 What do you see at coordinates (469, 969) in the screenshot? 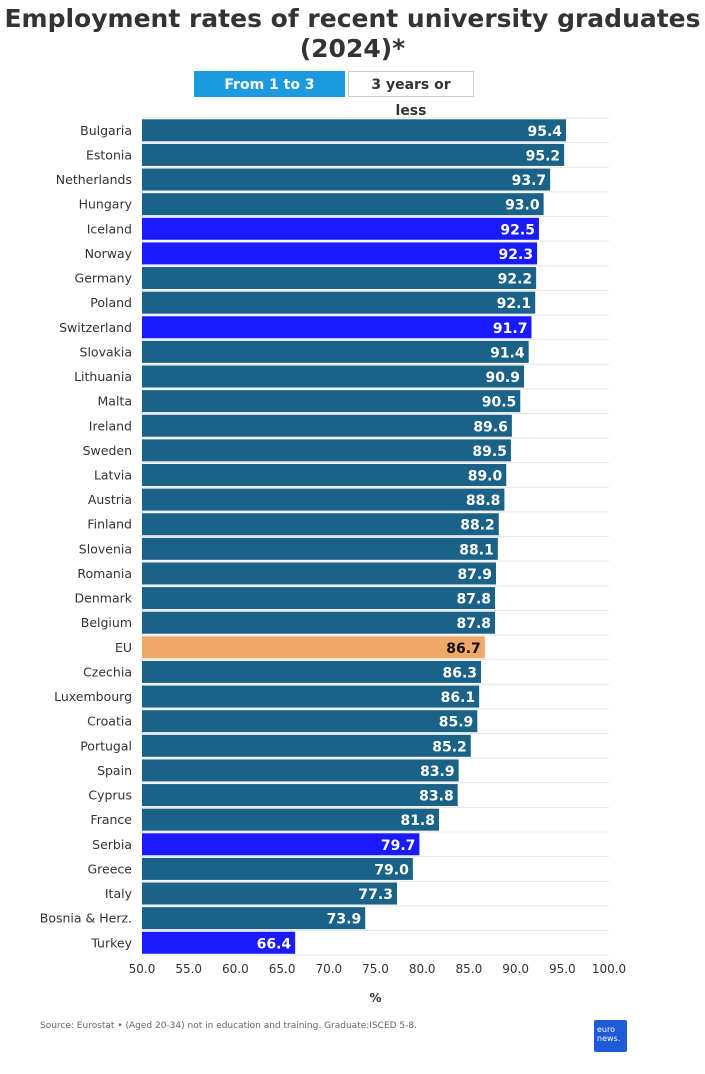
I see `x-tick-label: 85.0` at bounding box center [469, 969].